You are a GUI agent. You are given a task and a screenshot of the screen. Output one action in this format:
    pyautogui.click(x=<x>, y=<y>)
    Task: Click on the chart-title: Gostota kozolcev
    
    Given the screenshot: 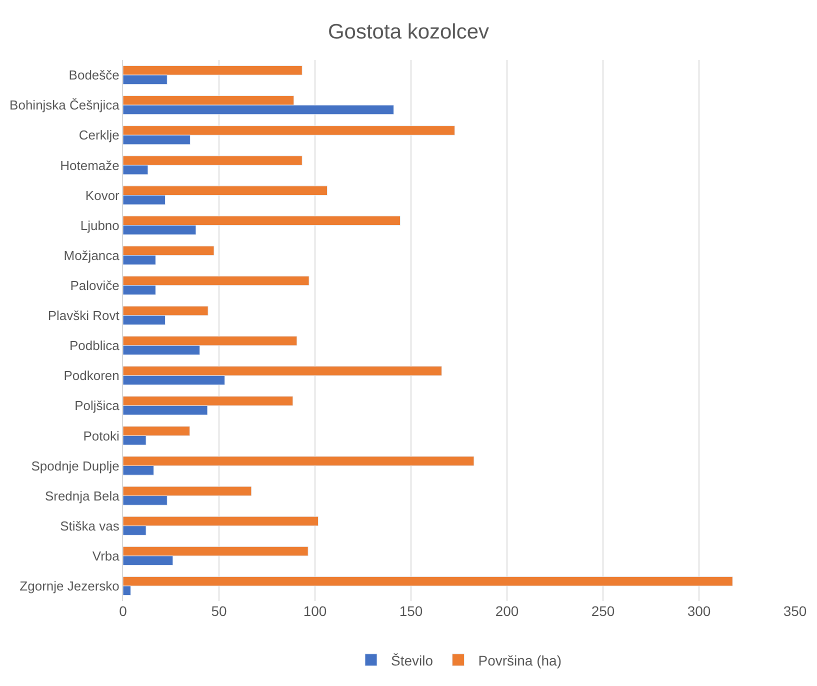 What is the action you would take?
    pyautogui.click(x=409, y=32)
    